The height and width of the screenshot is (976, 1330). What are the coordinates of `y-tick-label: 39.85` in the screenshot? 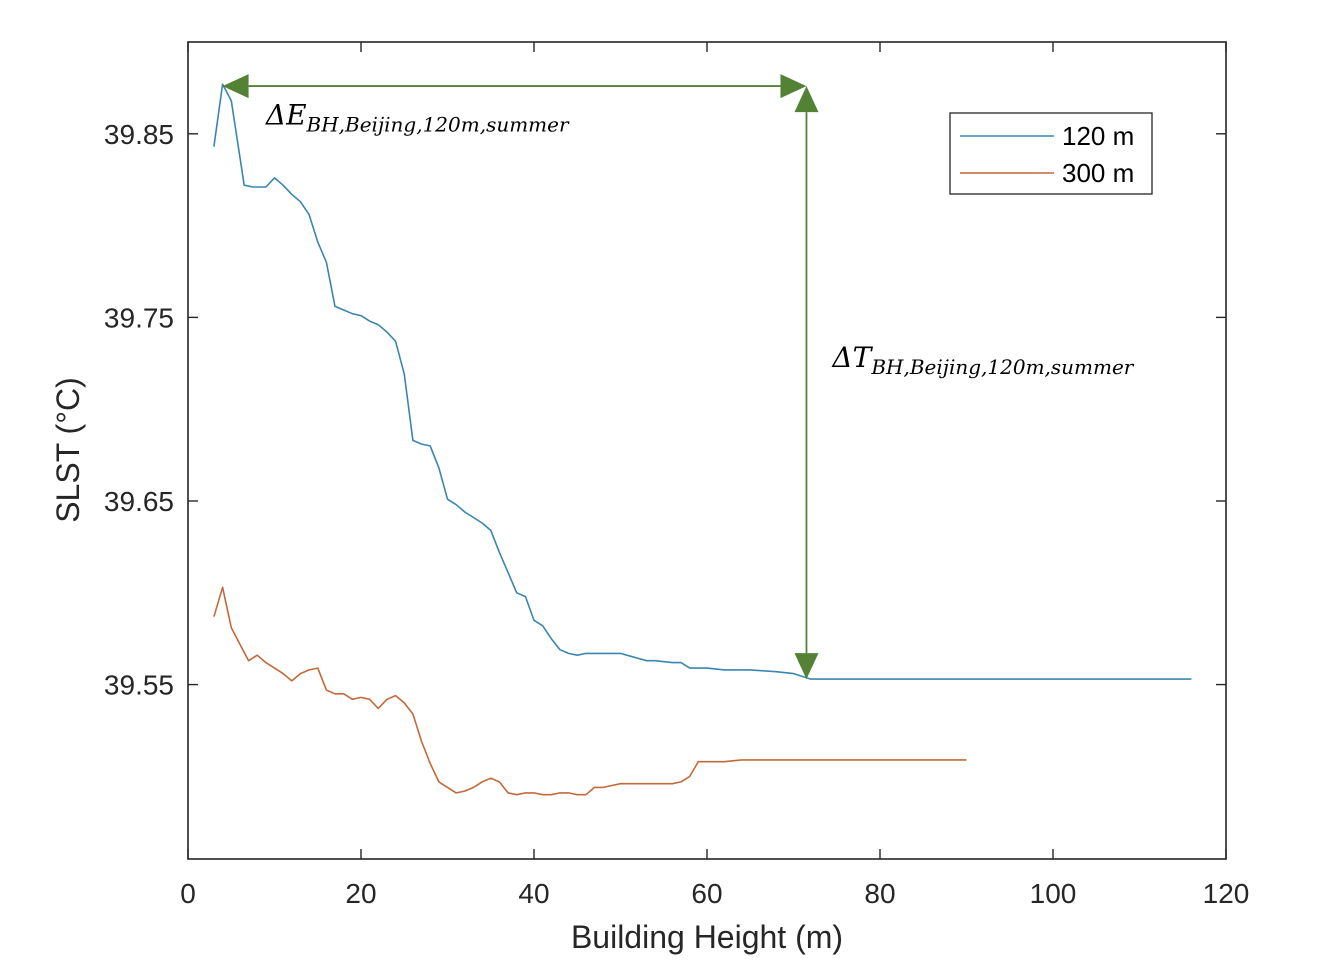 It's located at (139, 134).